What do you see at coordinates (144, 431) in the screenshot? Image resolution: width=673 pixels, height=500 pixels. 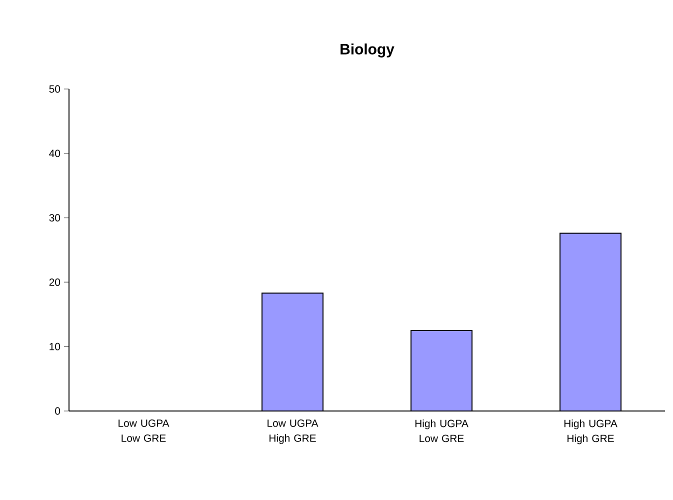 I see `x-tick-label: Low UGPA Low GRE` at bounding box center [144, 431].